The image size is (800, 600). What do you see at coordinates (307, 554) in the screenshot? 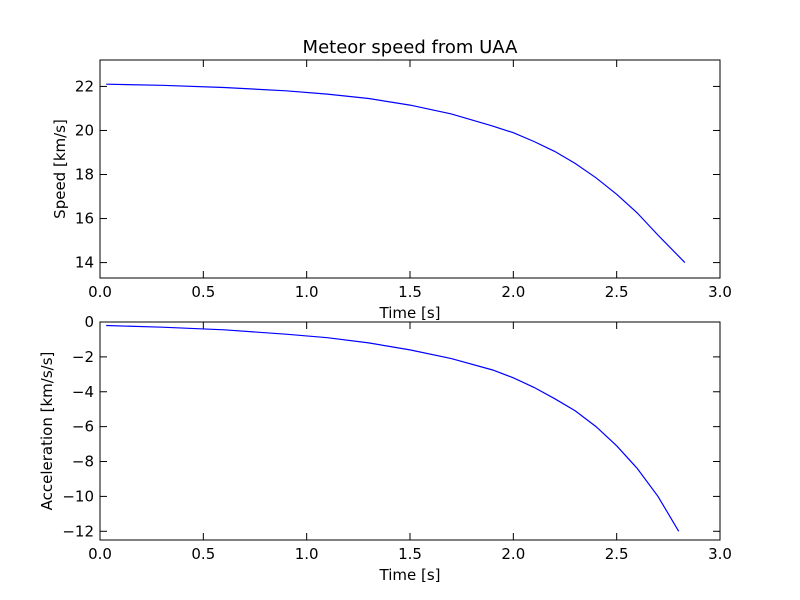
I see `acceleration-x-tick-label: 1.0` at bounding box center [307, 554].